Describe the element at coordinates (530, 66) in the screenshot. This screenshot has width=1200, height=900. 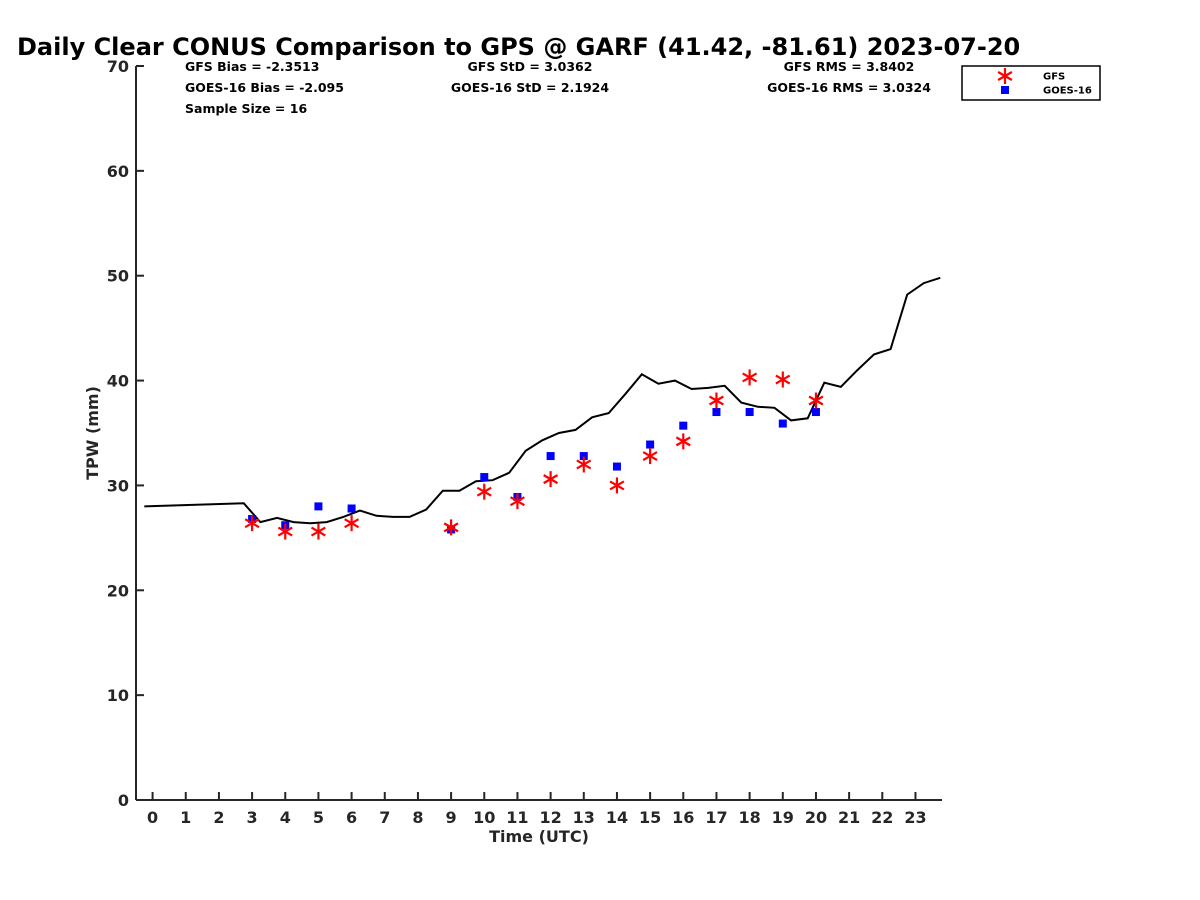
I see `stat-text: GFS StD = 3.0362` at that location.